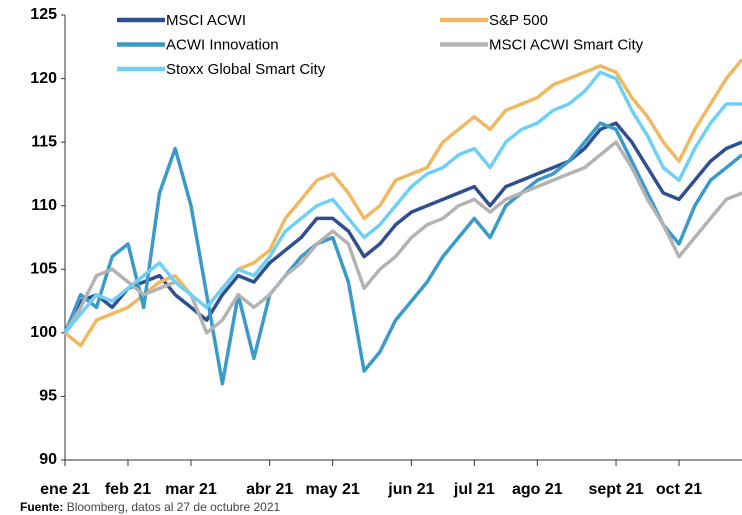  What do you see at coordinates (48, 396) in the screenshot?
I see `y-tick-label: 95` at bounding box center [48, 396].